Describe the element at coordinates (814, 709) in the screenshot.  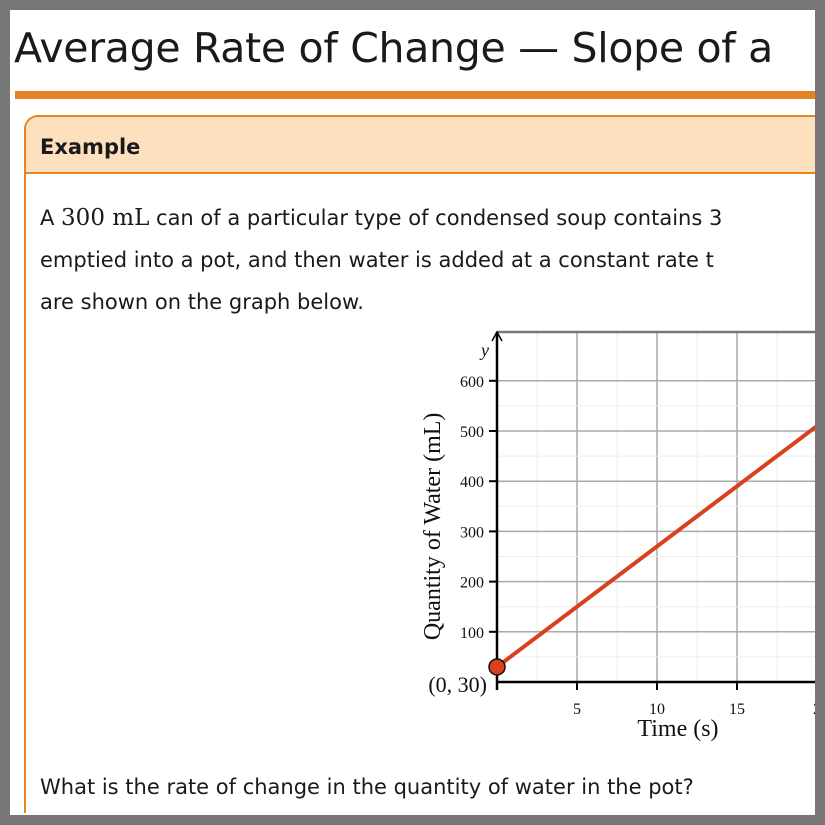
I see `x-tick-label: 2` at that location.